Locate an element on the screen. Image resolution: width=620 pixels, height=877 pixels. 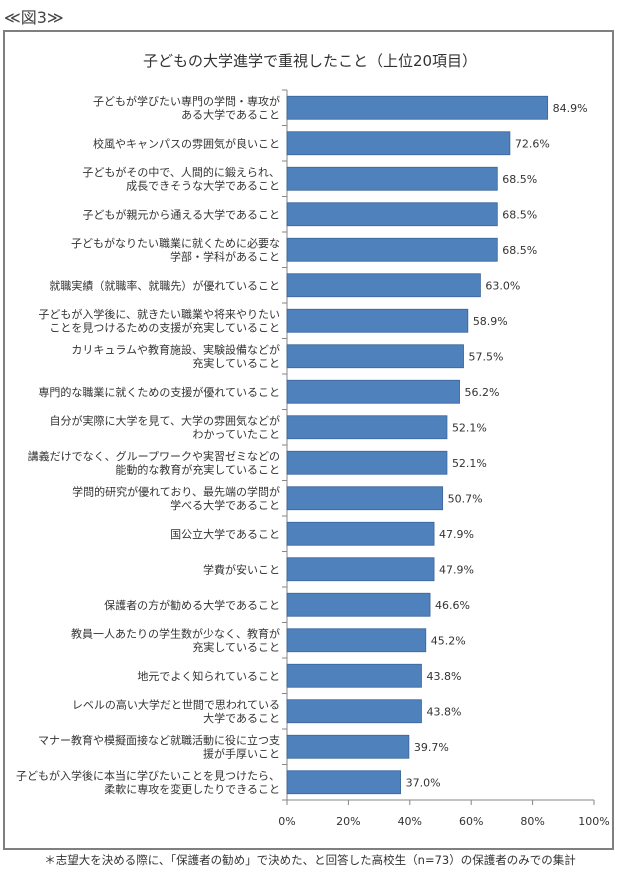
category-label: 校風やキャンパスの雰囲気が良いこと is located at coordinates (186, 143).